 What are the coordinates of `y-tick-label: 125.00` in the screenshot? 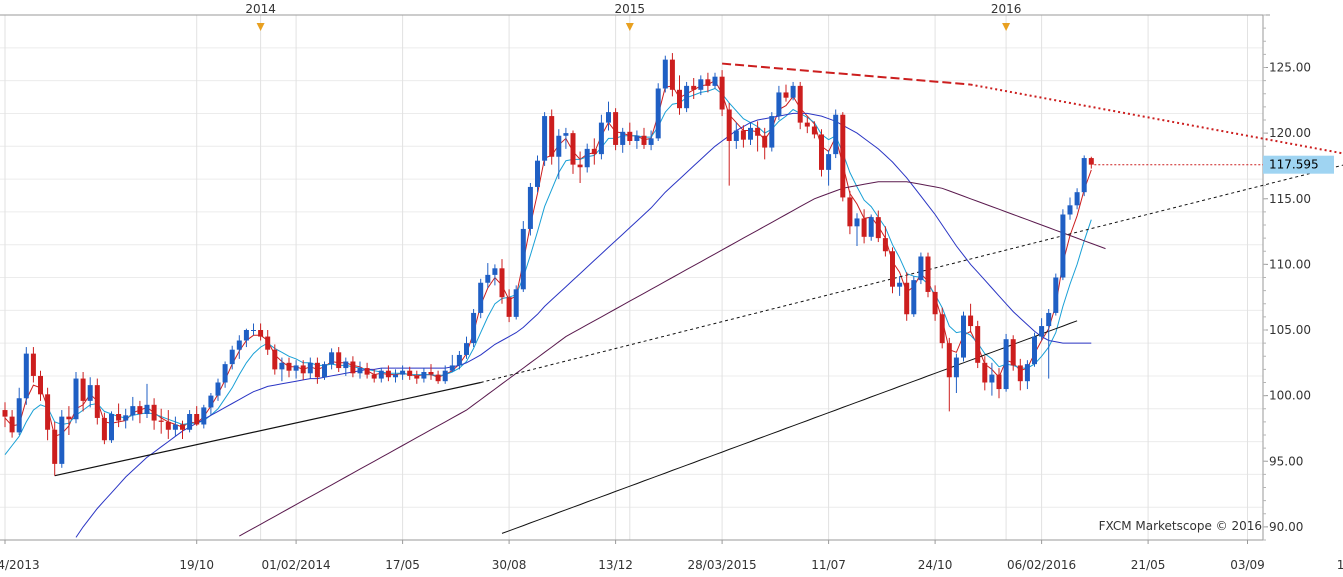 It's located at (1290, 68).